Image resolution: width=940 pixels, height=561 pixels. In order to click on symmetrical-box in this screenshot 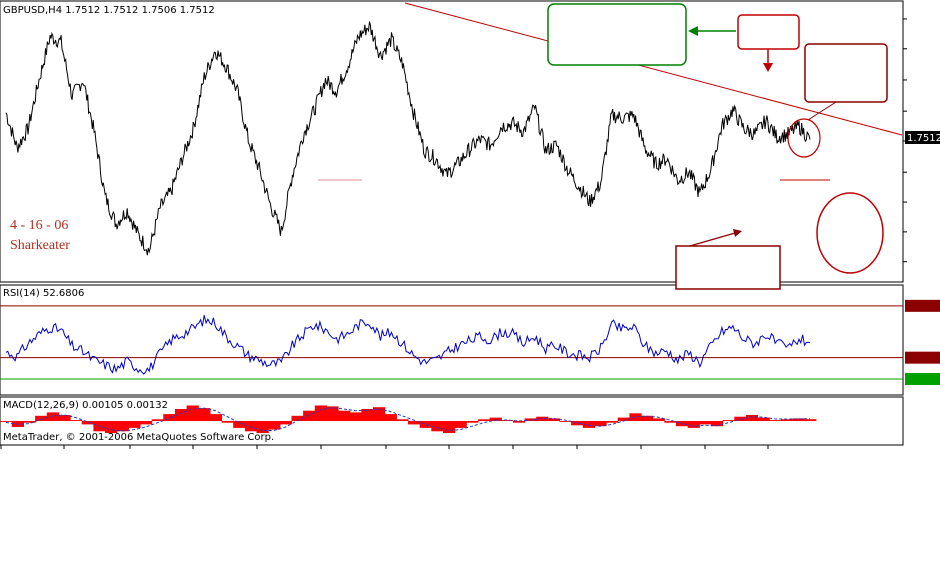, I will do `click(846, 73)`.